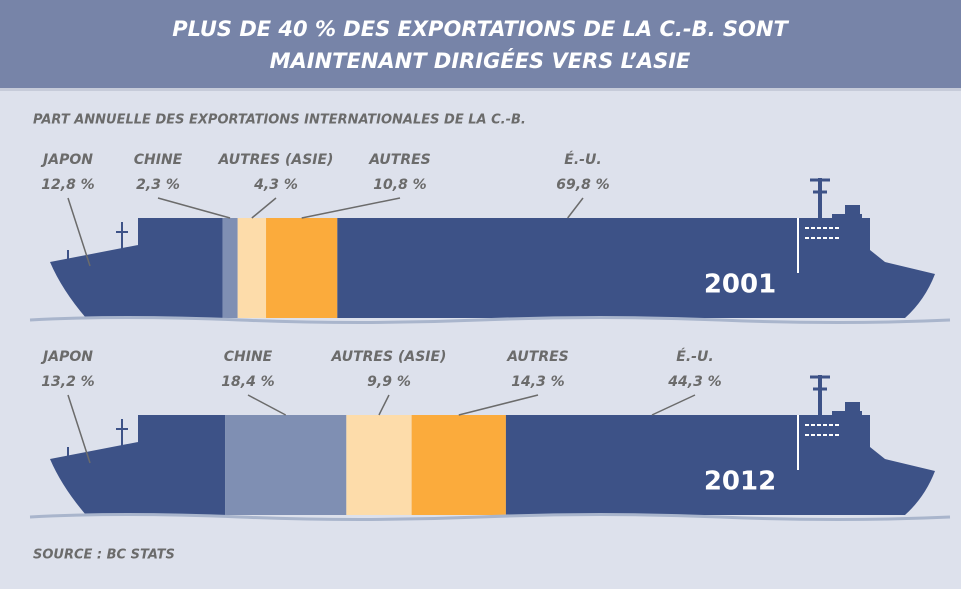 This screenshot has height=589, width=961. What do you see at coordinates (247, 382) in the screenshot?
I see `value-label: 18,4 %` at bounding box center [247, 382].